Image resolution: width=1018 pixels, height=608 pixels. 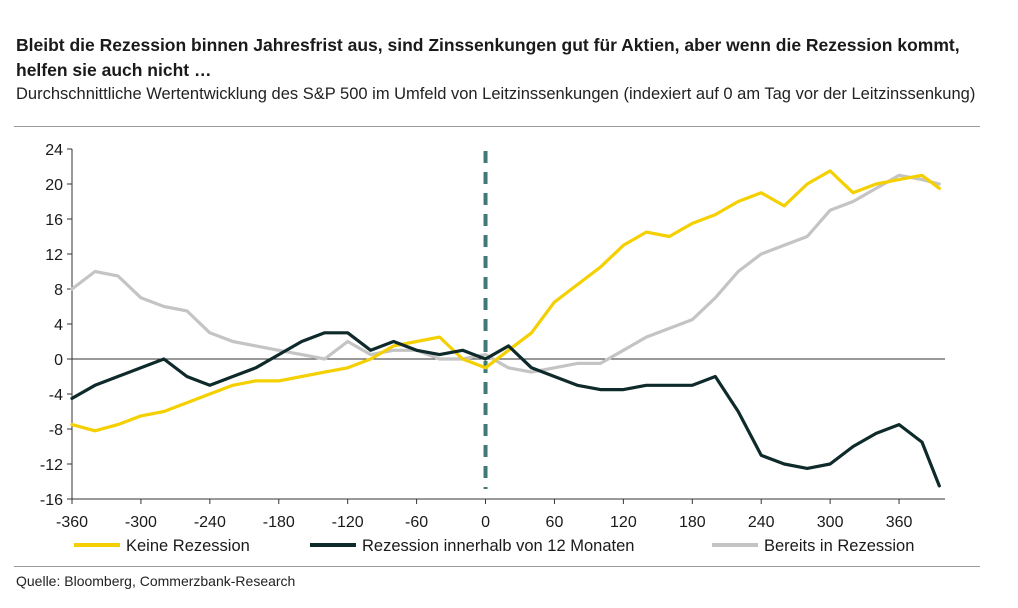 I want to click on y-tick-label: -12, so click(x=51, y=465).